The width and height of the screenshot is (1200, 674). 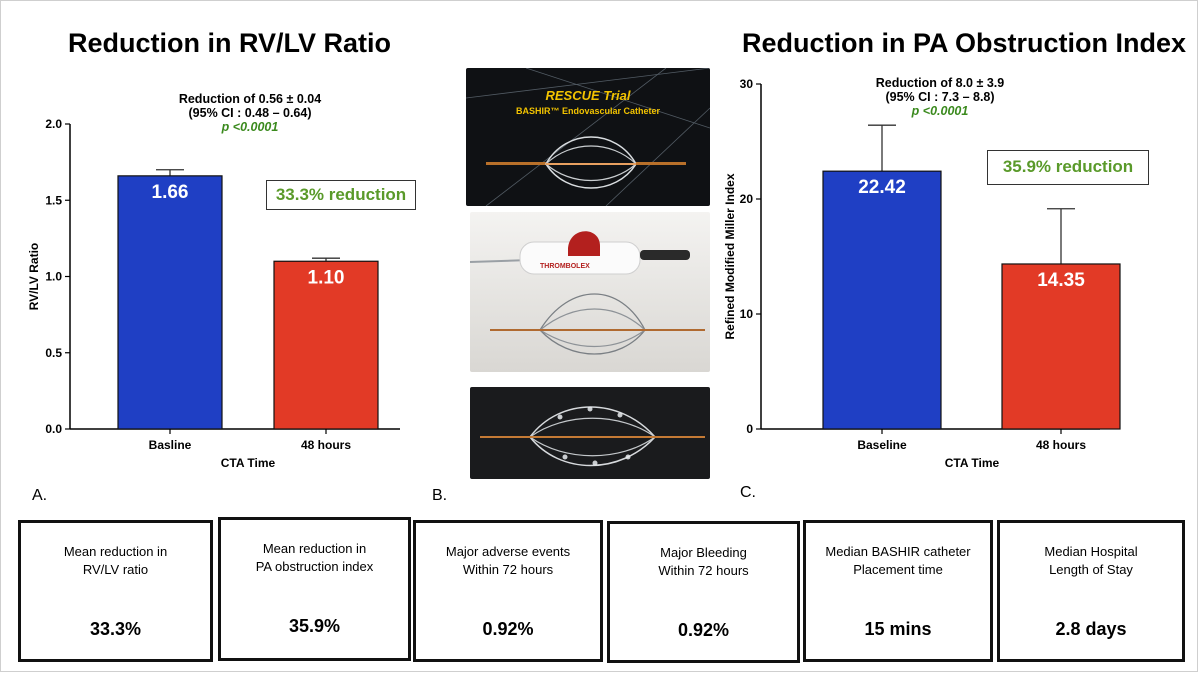 What do you see at coordinates (34, 277) in the screenshot?
I see `y-axis-title: RV/LV Ratio` at bounding box center [34, 277].